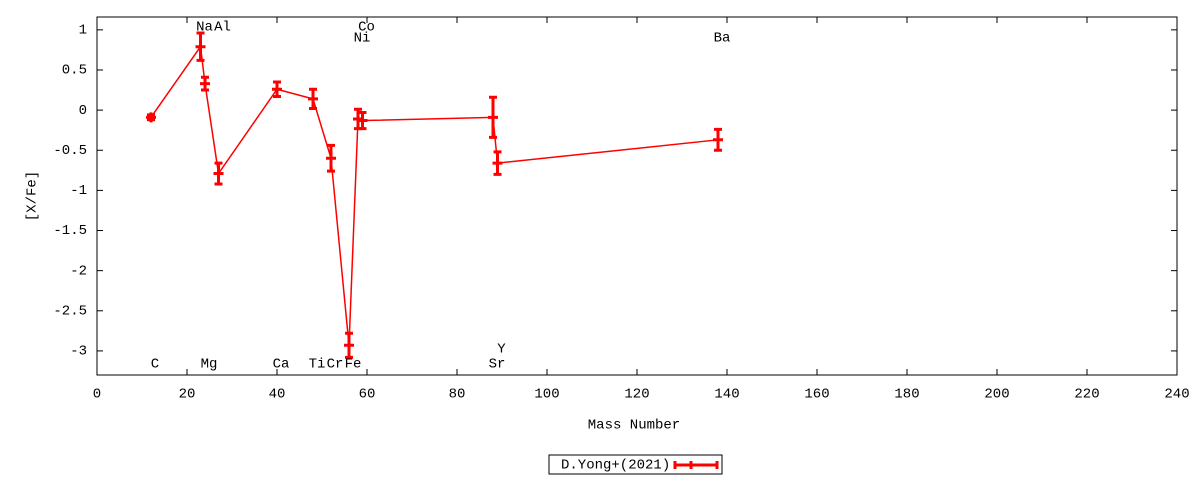  What do you see at coordinates (497, 365) in the screenshot?
I see `element-label: Sr` at bounding box center [497, 365].